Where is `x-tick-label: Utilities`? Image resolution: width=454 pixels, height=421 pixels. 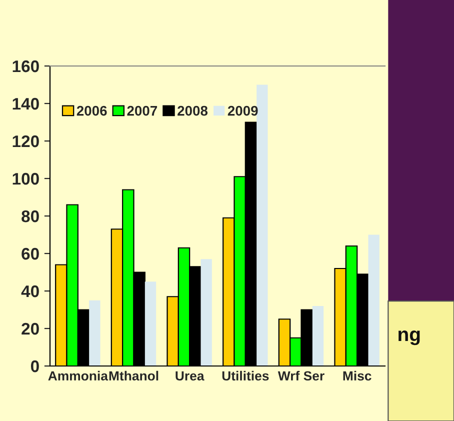
x-tick-label: Utilities is located at coordinates (245, 375).